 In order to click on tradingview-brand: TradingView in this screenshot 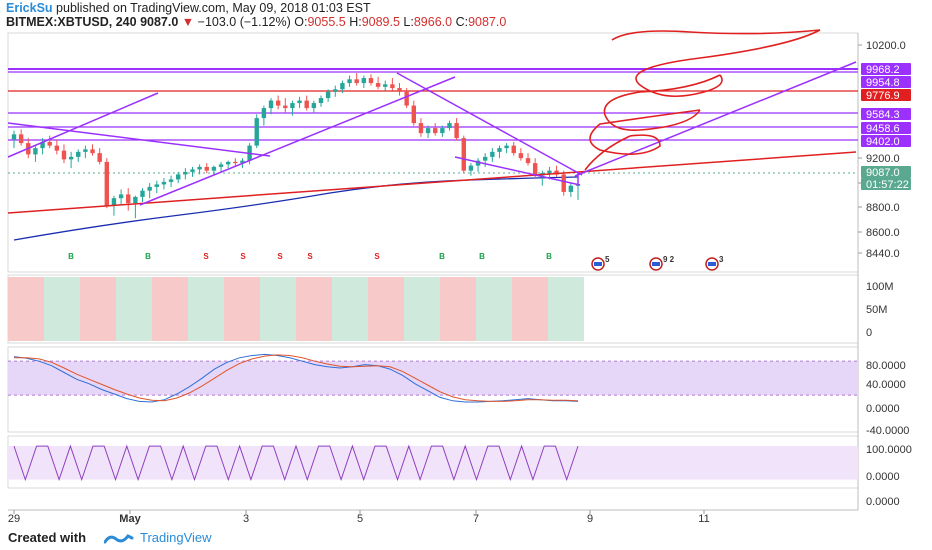, I will do `click(176, 537)`.